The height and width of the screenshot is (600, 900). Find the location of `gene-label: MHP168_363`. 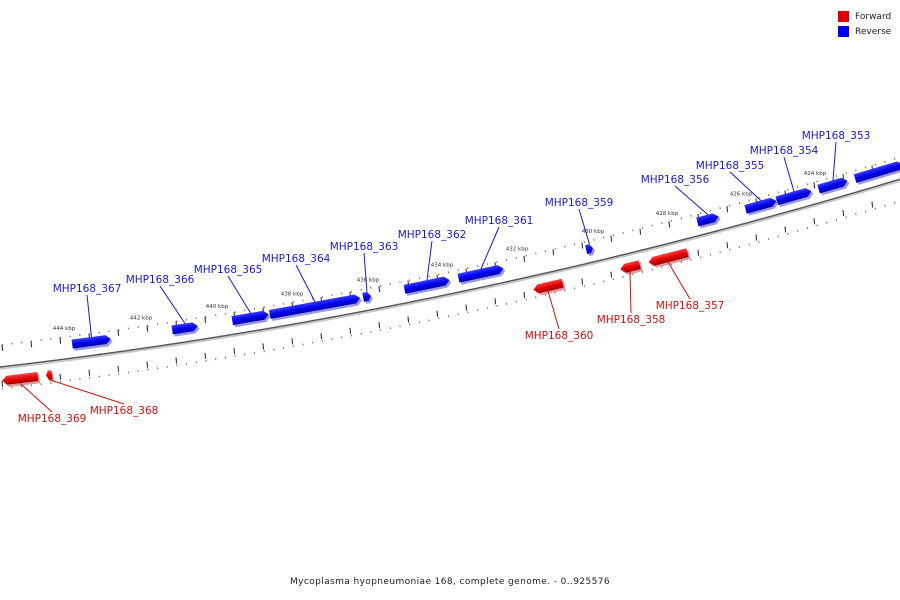

gene-label: MHP168_363 is located at coordinates (364, 247).